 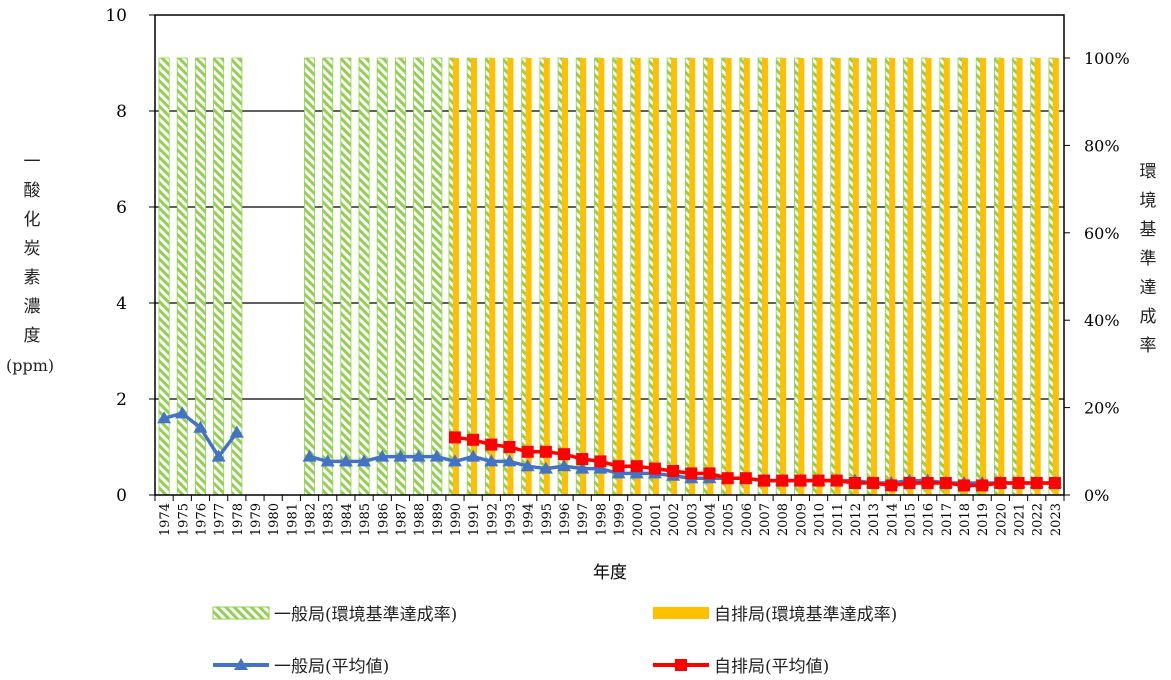 I want to click on left-axis-title-char: 素, so click(x=32, y=278).